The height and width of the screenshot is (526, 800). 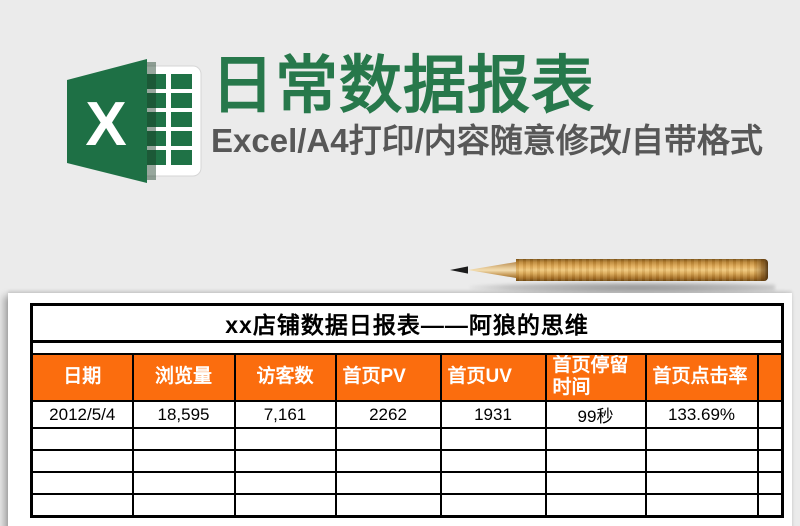 What do you see at coordinates (770, 415) in the screenshot?
I see `cell-partial` at bounding box center [770, 415].